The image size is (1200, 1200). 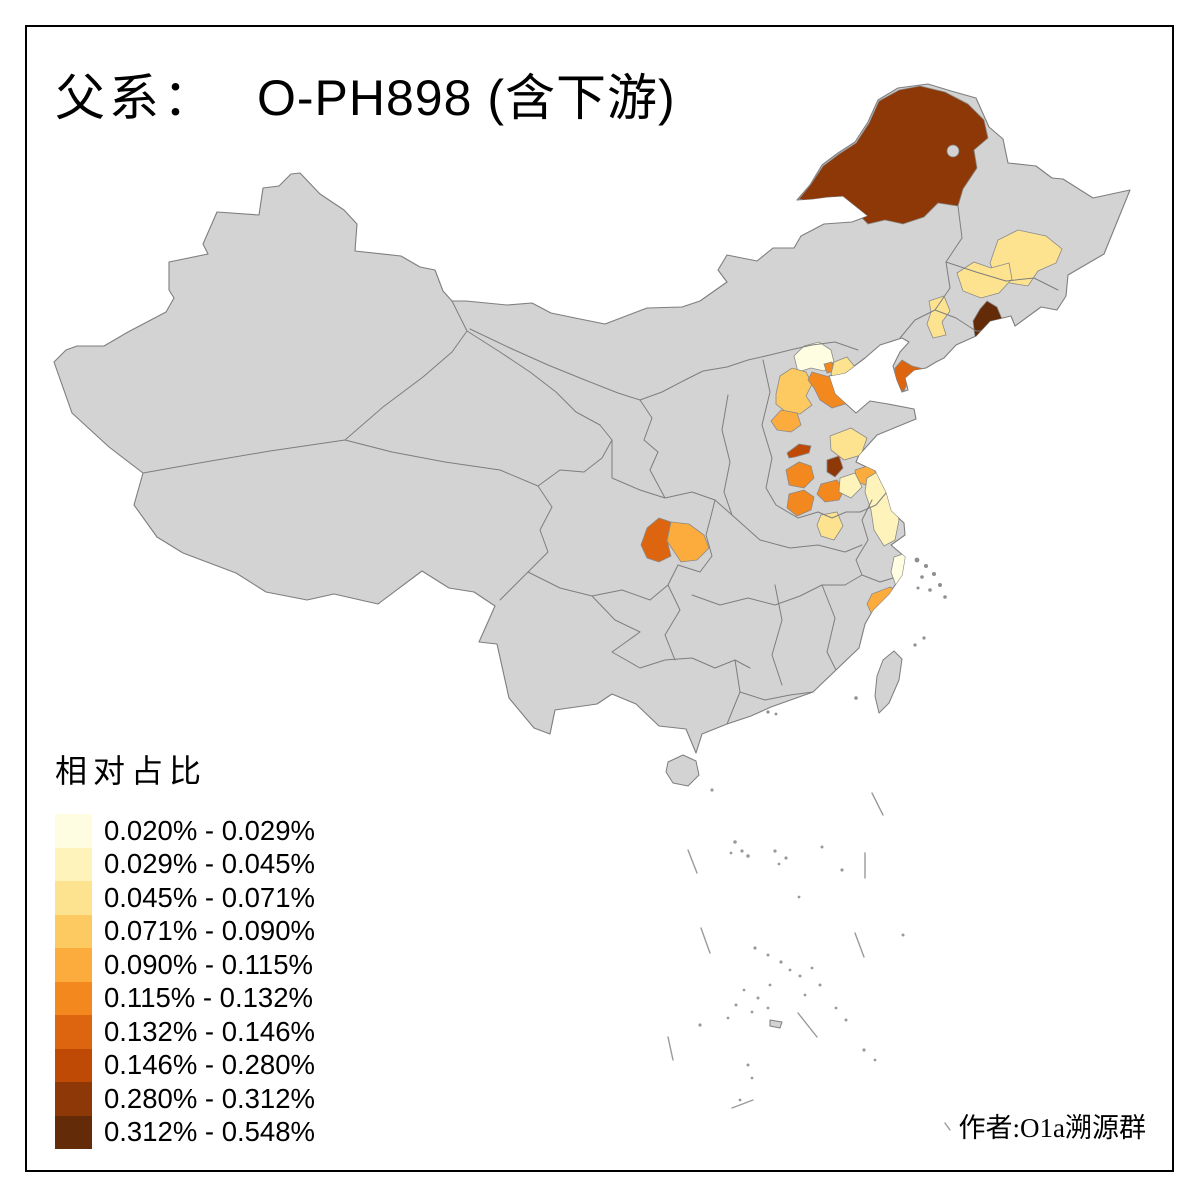 What do you see at coordinates (209, 830) in the screenshot?
I see `legend-label: 0.020% - 0.029%` at bounding box center [209, 830].